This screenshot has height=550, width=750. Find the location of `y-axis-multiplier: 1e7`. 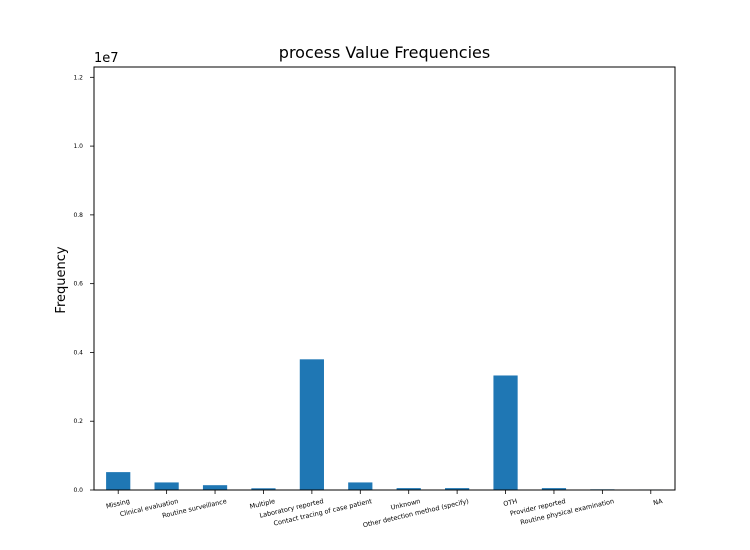

y-axis-multiplier: 1e7 is located at coordinates (106, 58).